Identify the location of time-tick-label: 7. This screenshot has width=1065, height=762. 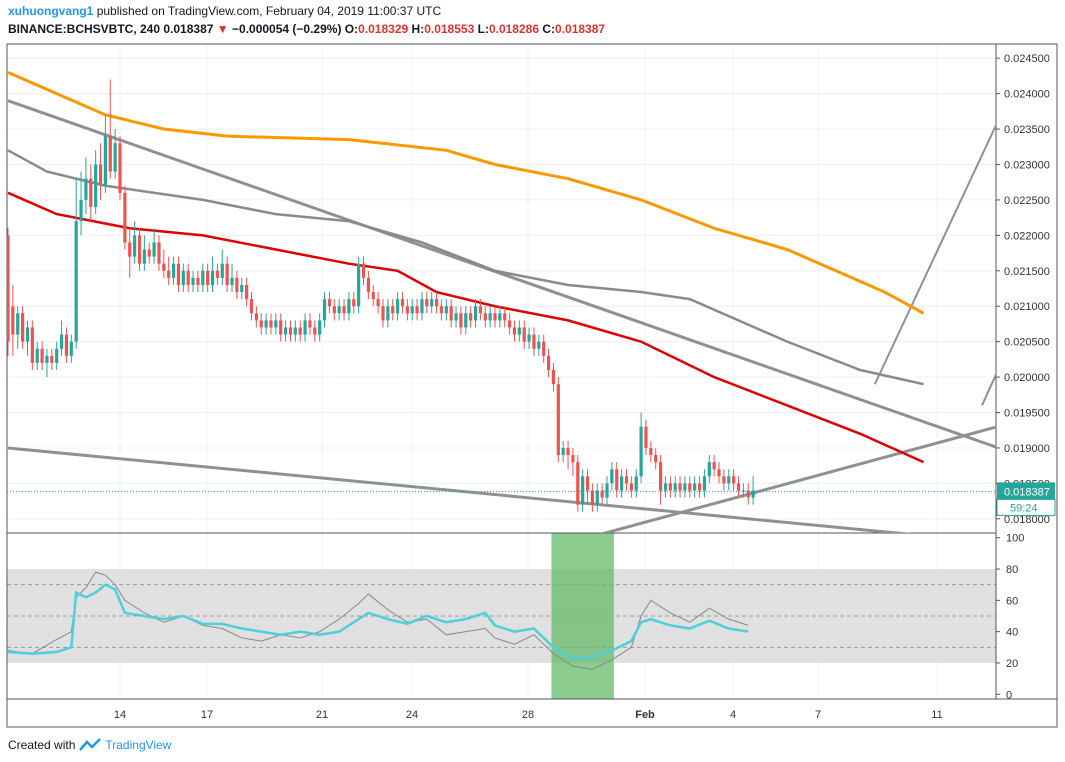
(818, 715).